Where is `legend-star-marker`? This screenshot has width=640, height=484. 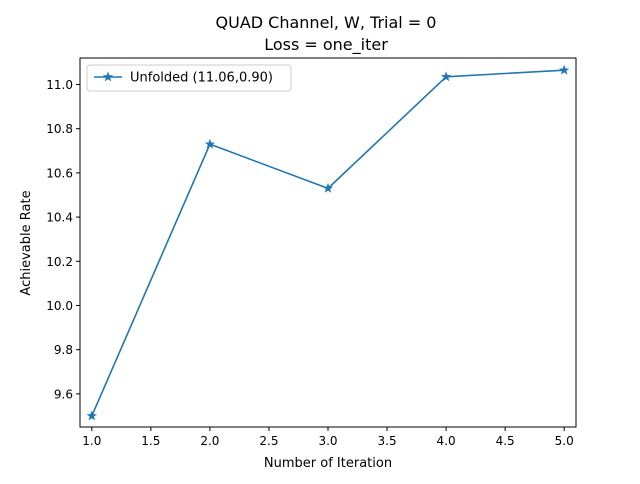
legend-star-marker is located at coordinates (108, 76).